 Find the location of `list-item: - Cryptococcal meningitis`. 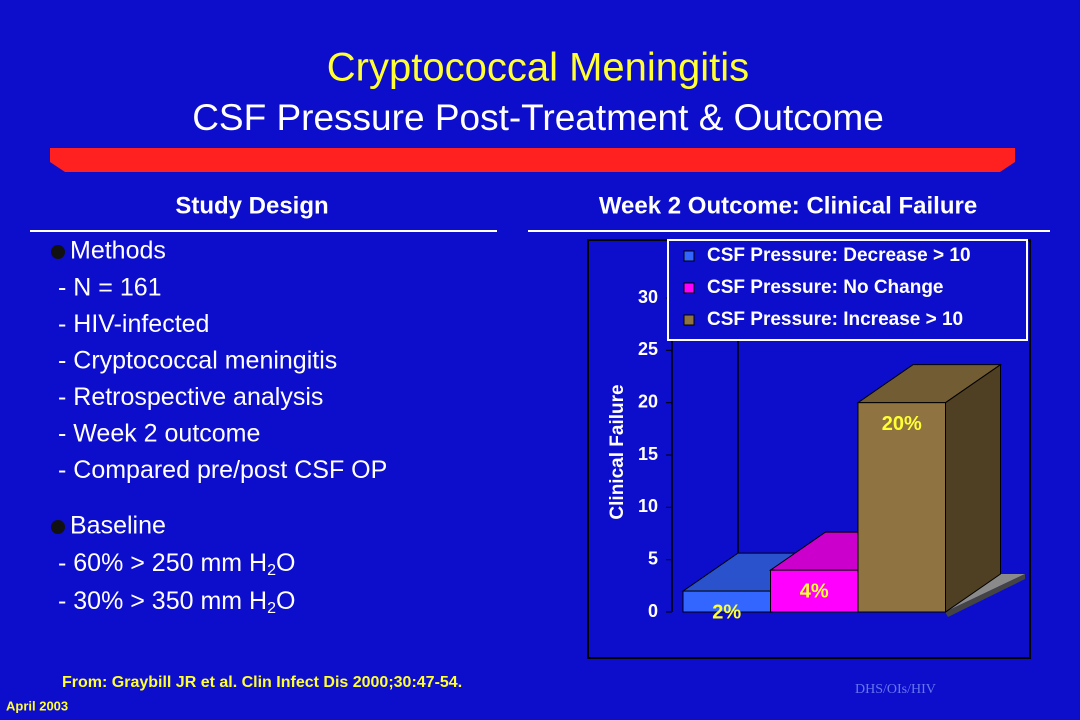

list-item: - Cryptococcal meningitis is located at coordinates (197, 361).